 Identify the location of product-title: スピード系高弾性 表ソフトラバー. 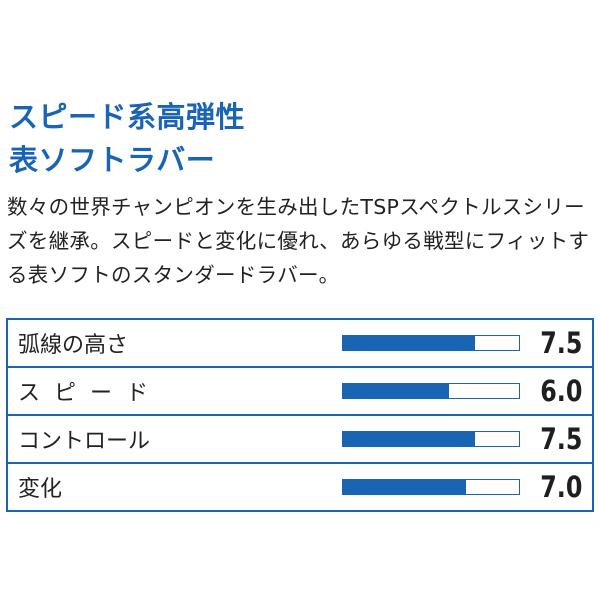
(127, 139).